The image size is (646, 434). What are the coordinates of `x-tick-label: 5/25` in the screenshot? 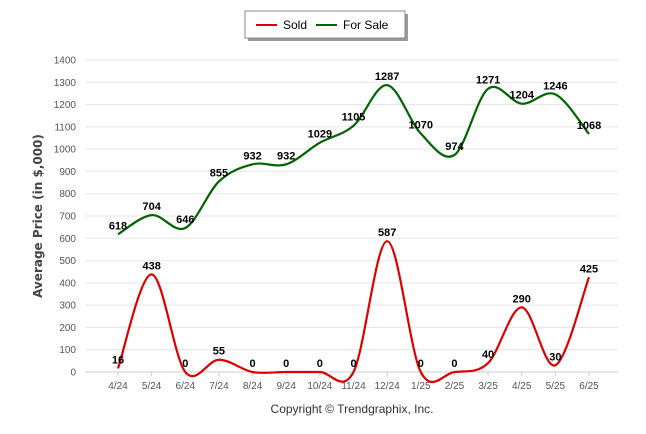 It's located at (556, 386).